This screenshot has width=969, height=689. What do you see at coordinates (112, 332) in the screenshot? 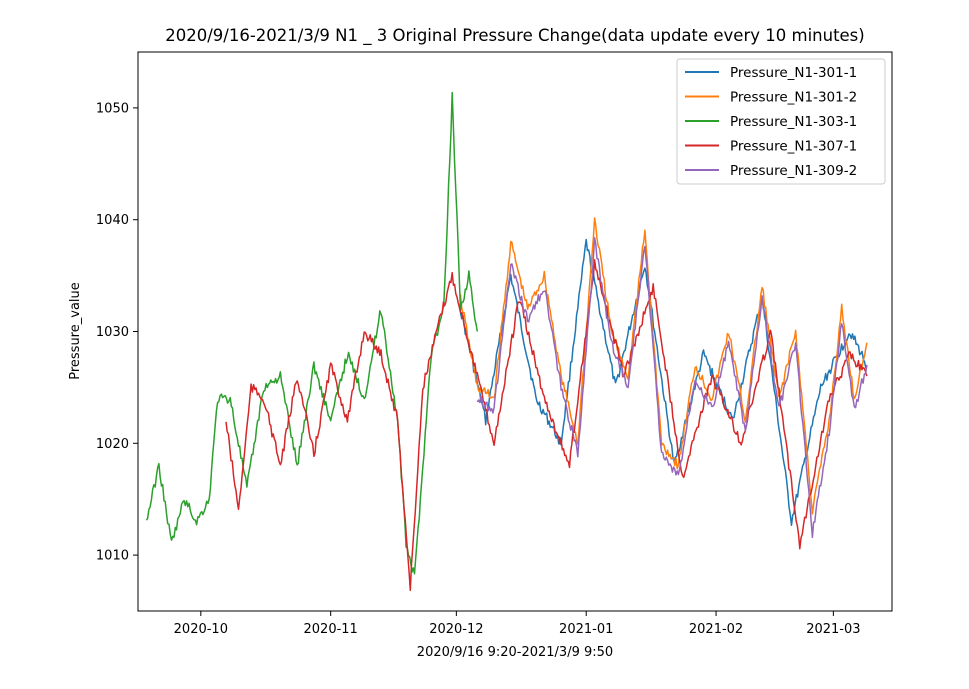
I see `y-tick-label: 1030` at bounding box center [112, 332].